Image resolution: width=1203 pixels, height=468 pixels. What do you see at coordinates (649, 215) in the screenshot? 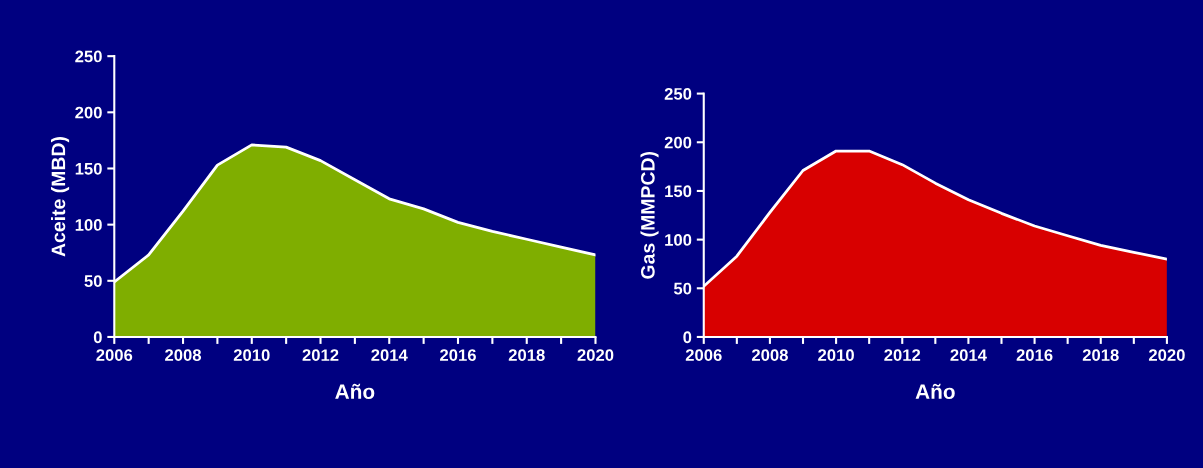
I see `y-axis-title: Gas (MMPCD)` at bounding box center [649, 215].